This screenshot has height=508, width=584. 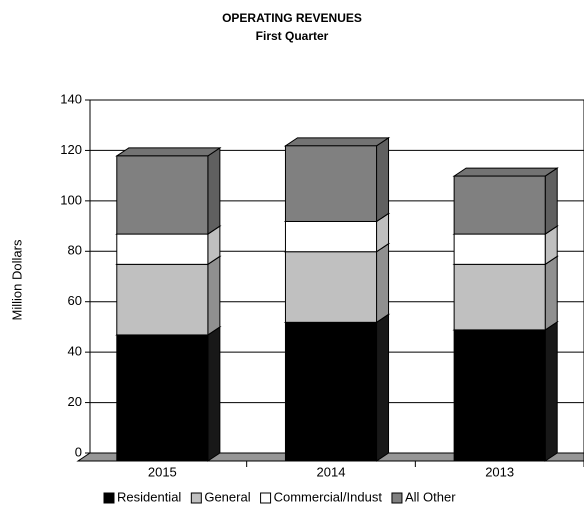 What do you see at coordinates (71, 149) in the screenshot?
I see `y-tick-label: 120` at bounding box center [71, 149].